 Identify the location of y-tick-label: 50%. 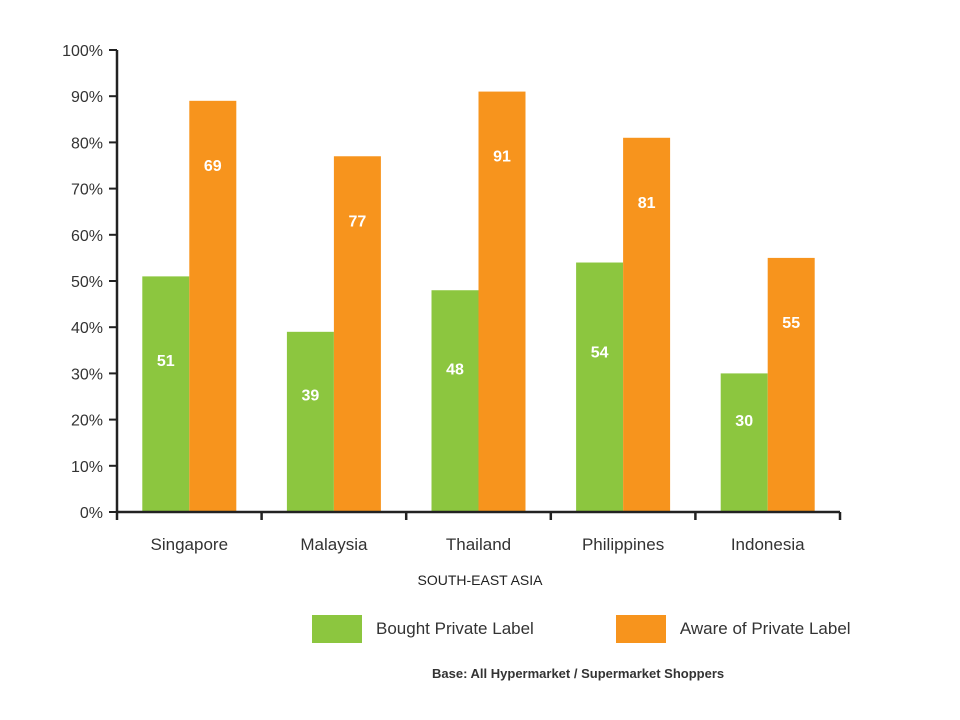
(87, 282).